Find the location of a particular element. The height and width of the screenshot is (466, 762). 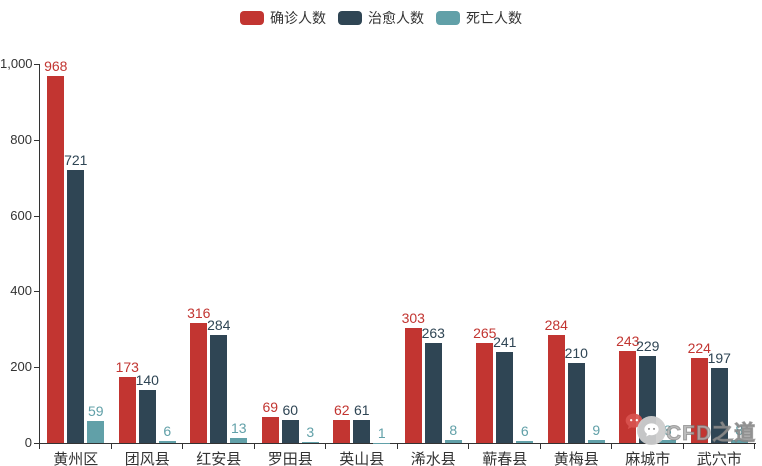

bar-value-label: 303 is located at coordinates (413, 318).